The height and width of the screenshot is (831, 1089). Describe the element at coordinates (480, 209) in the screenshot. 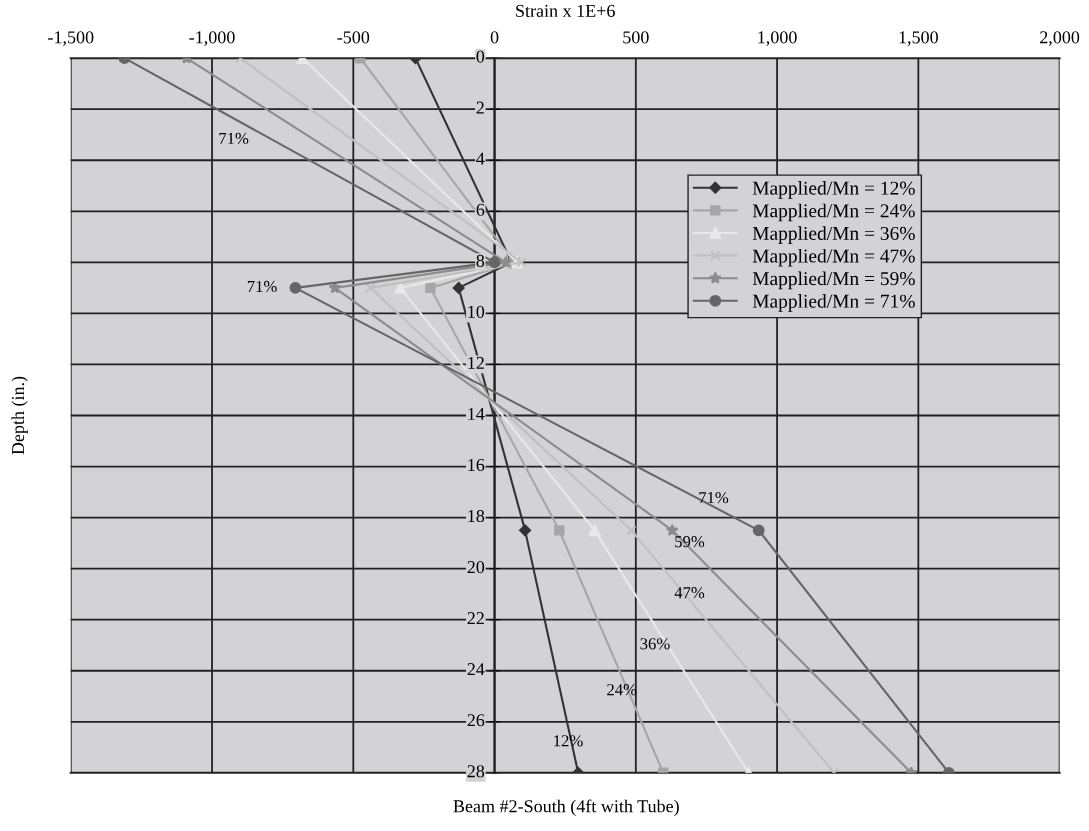

I see `y-tick-label: 6` at that location.